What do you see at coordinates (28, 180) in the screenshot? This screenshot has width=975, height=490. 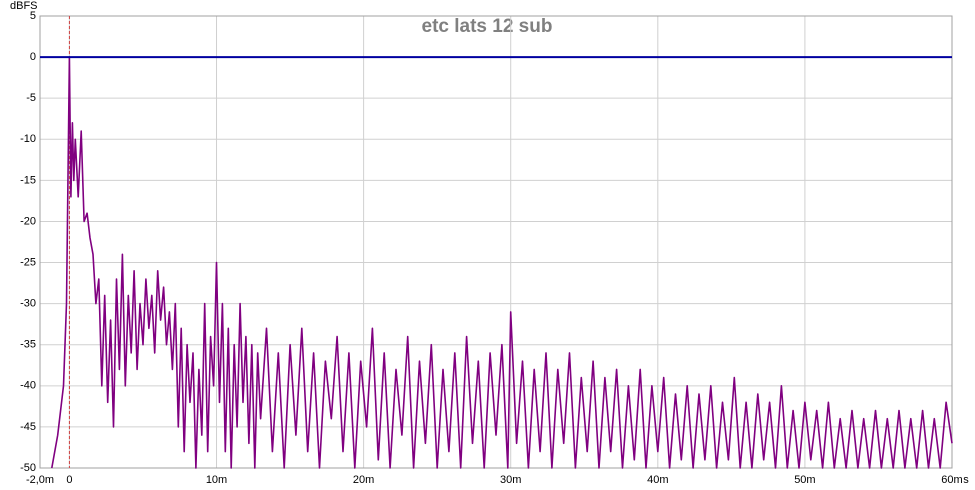 I see `y-tick-label: -15` at bounding box center [28, 180].